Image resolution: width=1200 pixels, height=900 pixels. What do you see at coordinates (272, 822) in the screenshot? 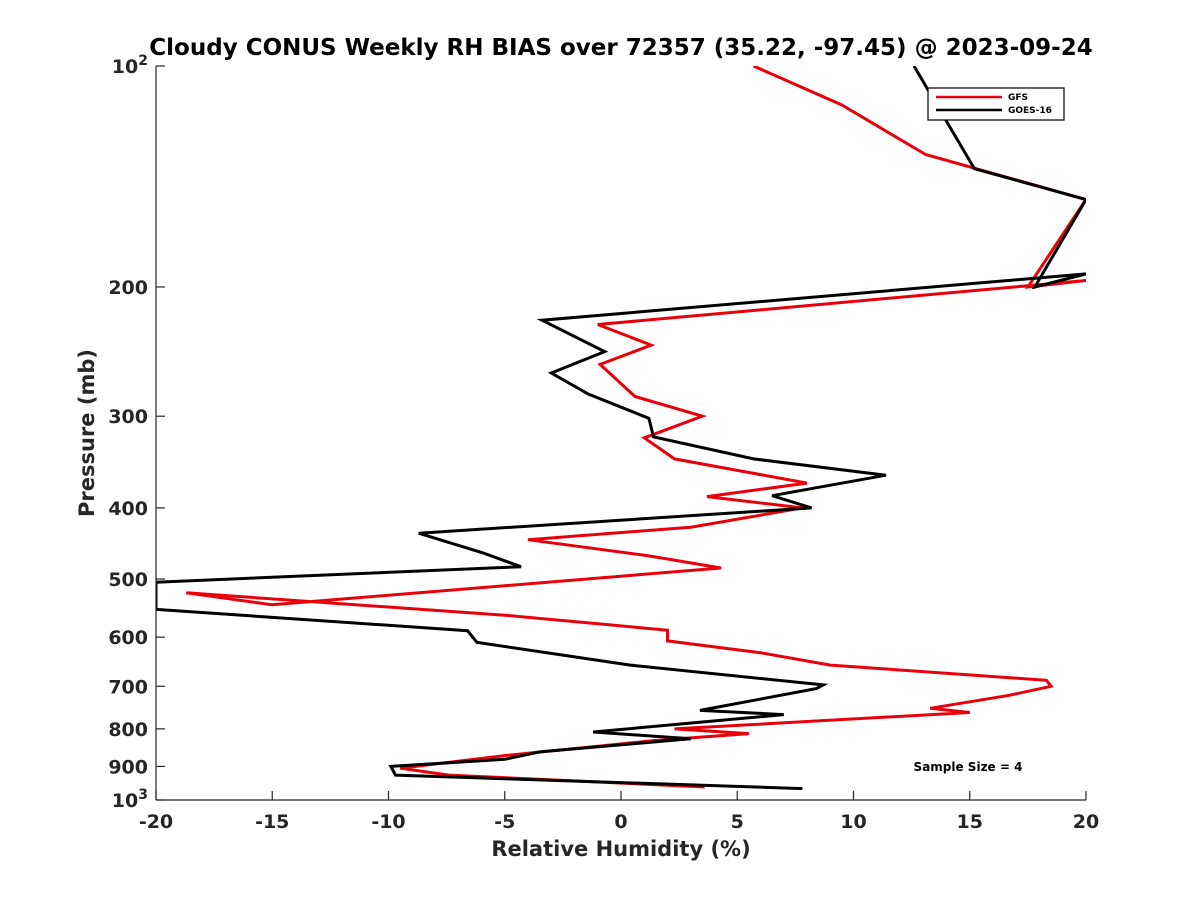
I see `x-tick-label: -15` at bounding box center [272, 822].